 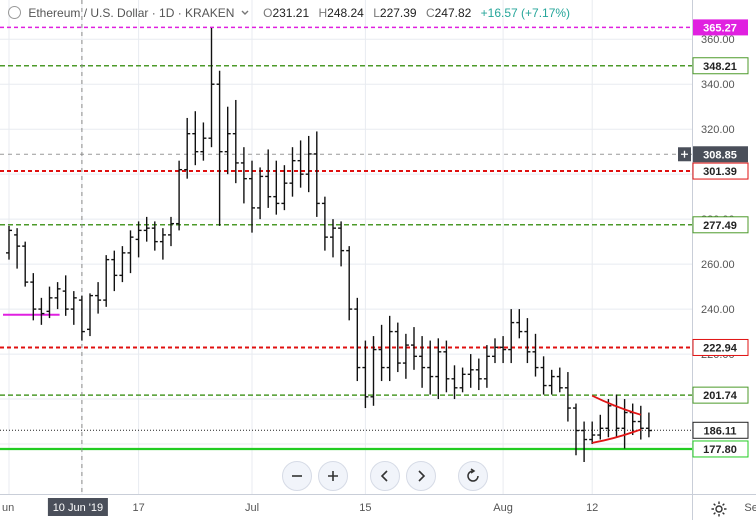 I want to click on reset-icon, so click(x=473, y=475).